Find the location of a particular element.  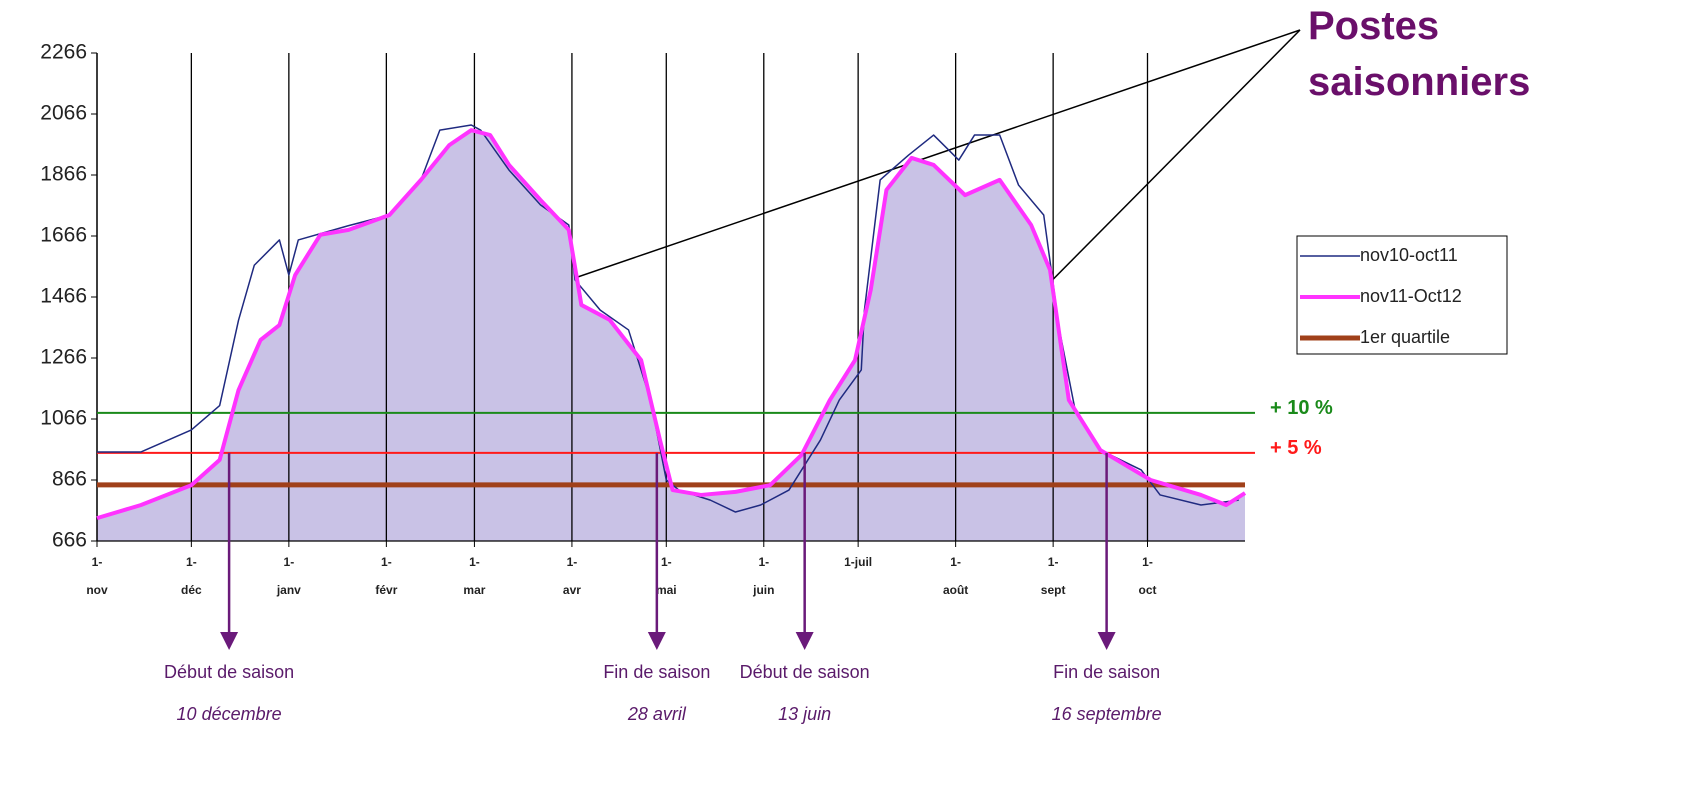

y-tick-label: 2266 is located at coordinates (63, 52).